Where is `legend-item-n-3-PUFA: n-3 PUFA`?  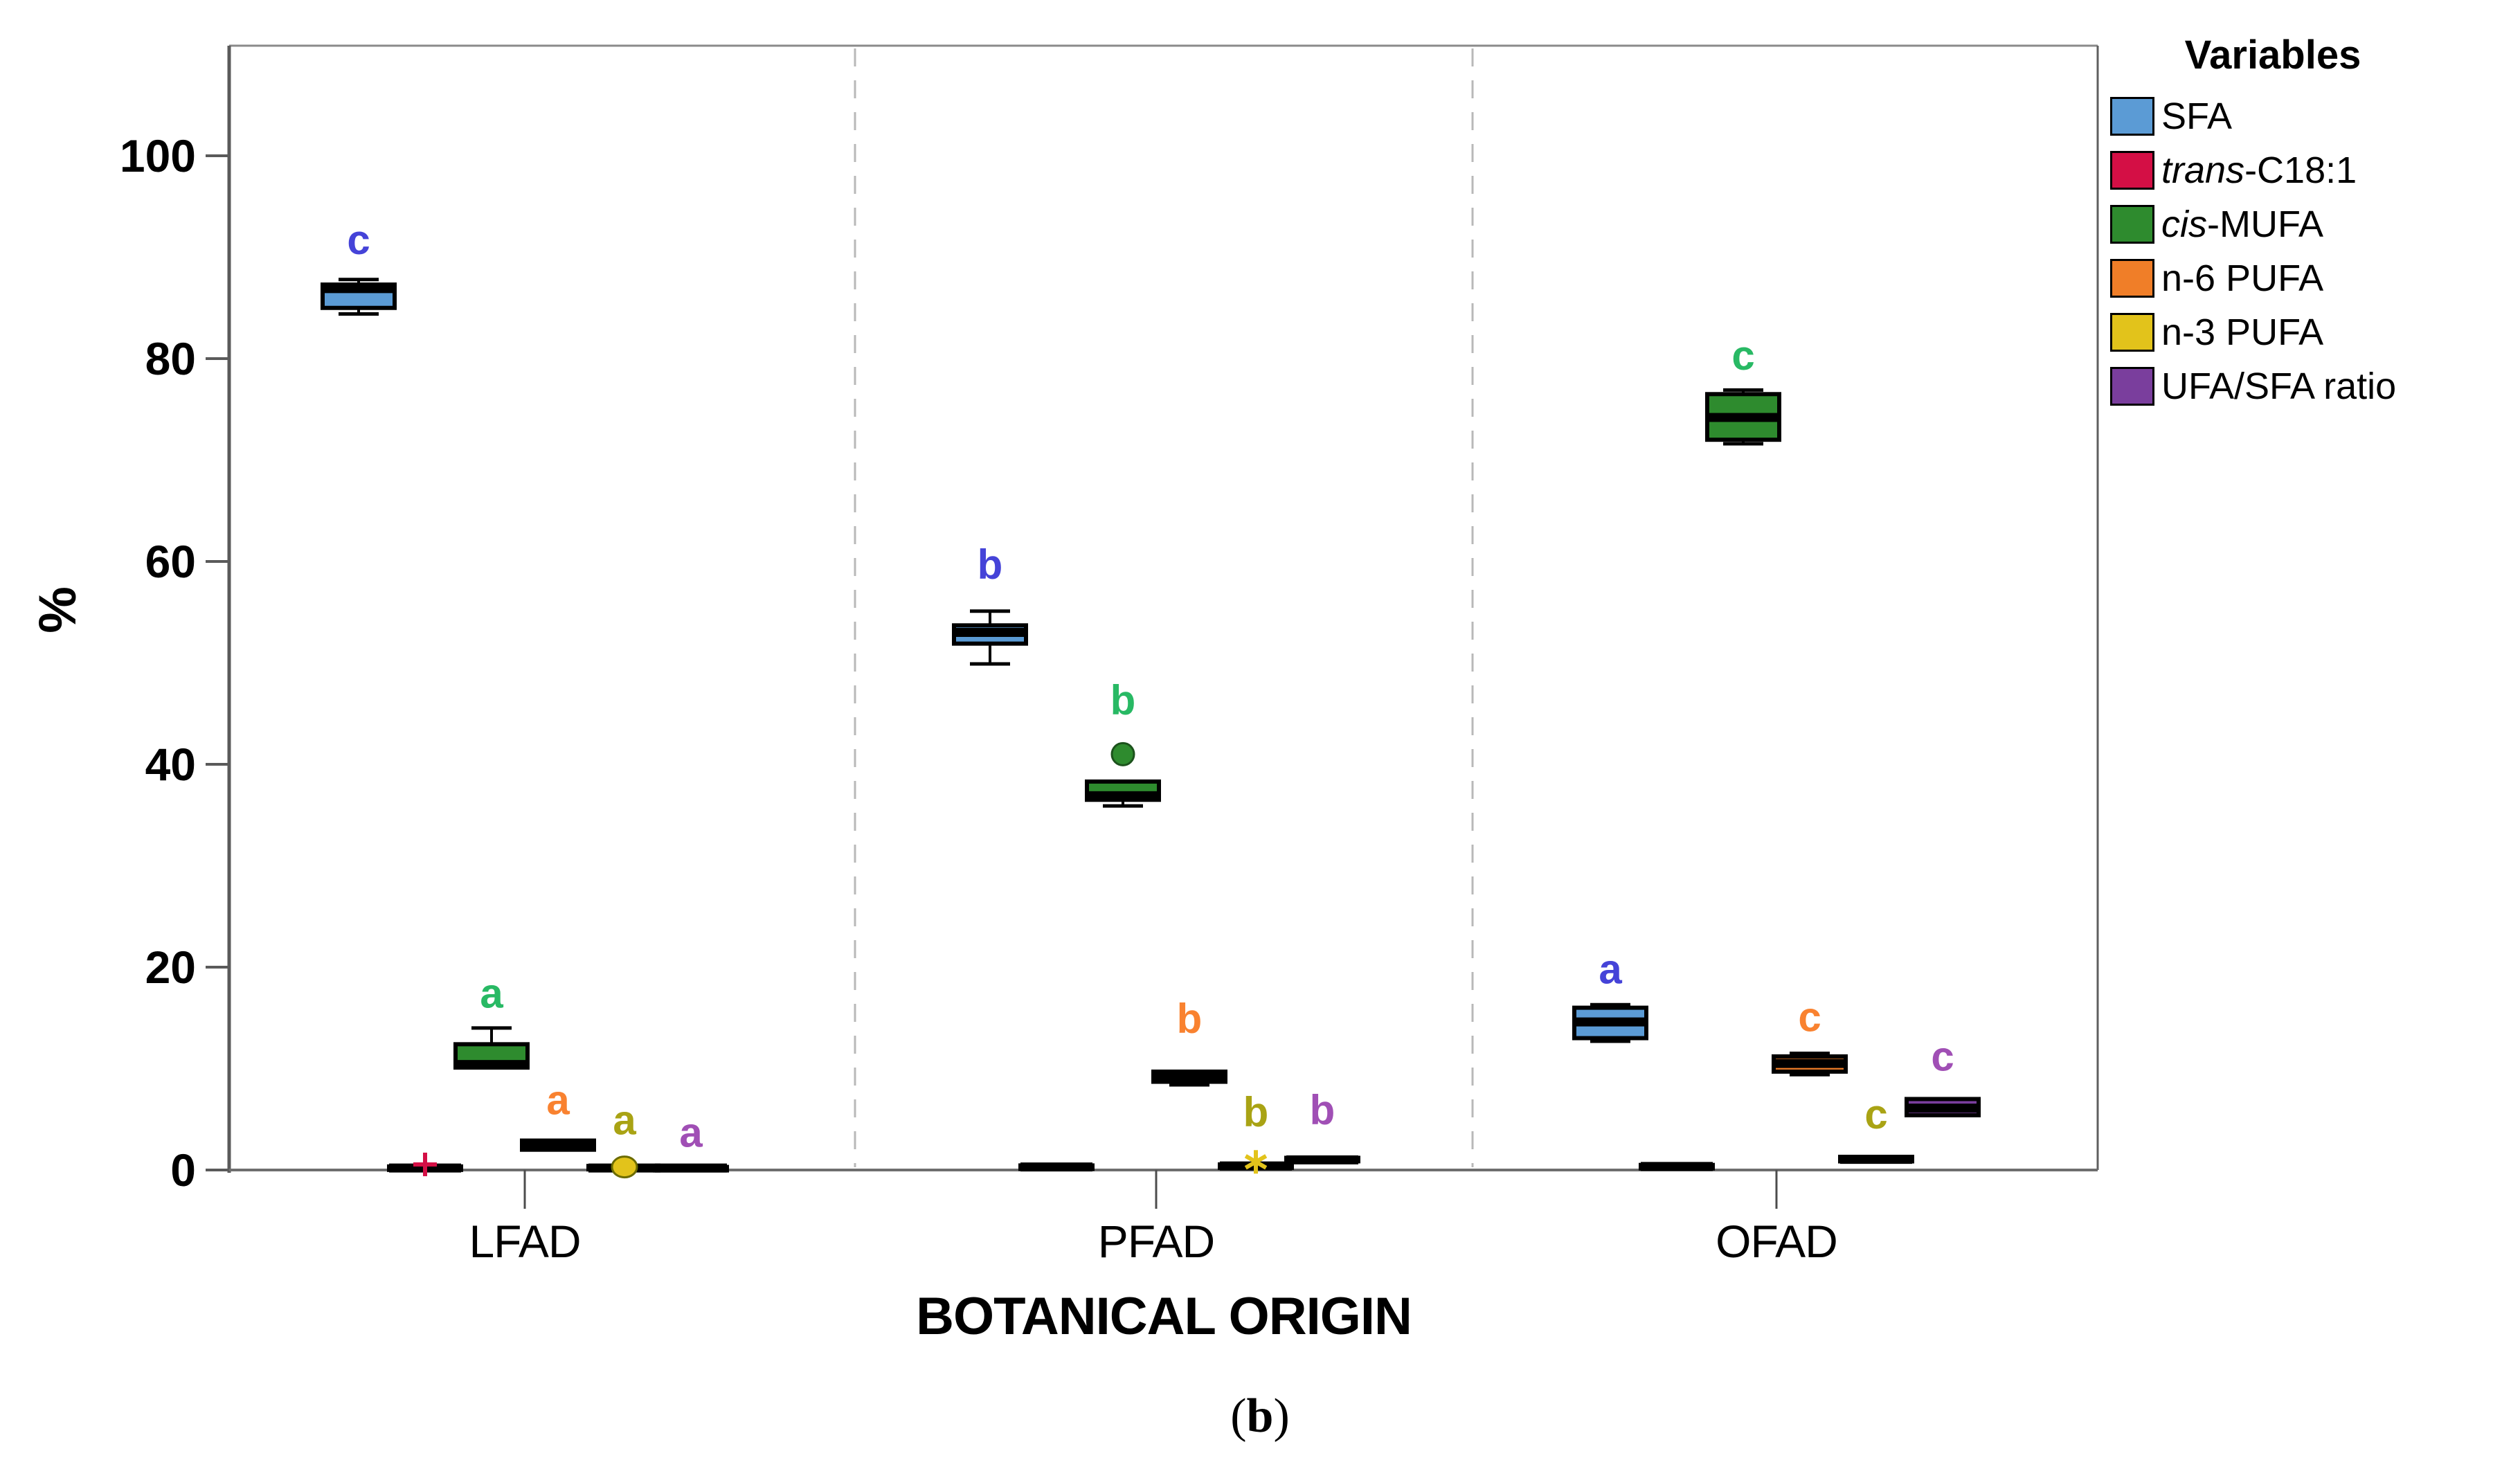 legend-item-n-3-PUFA: n-3 PUFA is located at coordinates (2311, 332).